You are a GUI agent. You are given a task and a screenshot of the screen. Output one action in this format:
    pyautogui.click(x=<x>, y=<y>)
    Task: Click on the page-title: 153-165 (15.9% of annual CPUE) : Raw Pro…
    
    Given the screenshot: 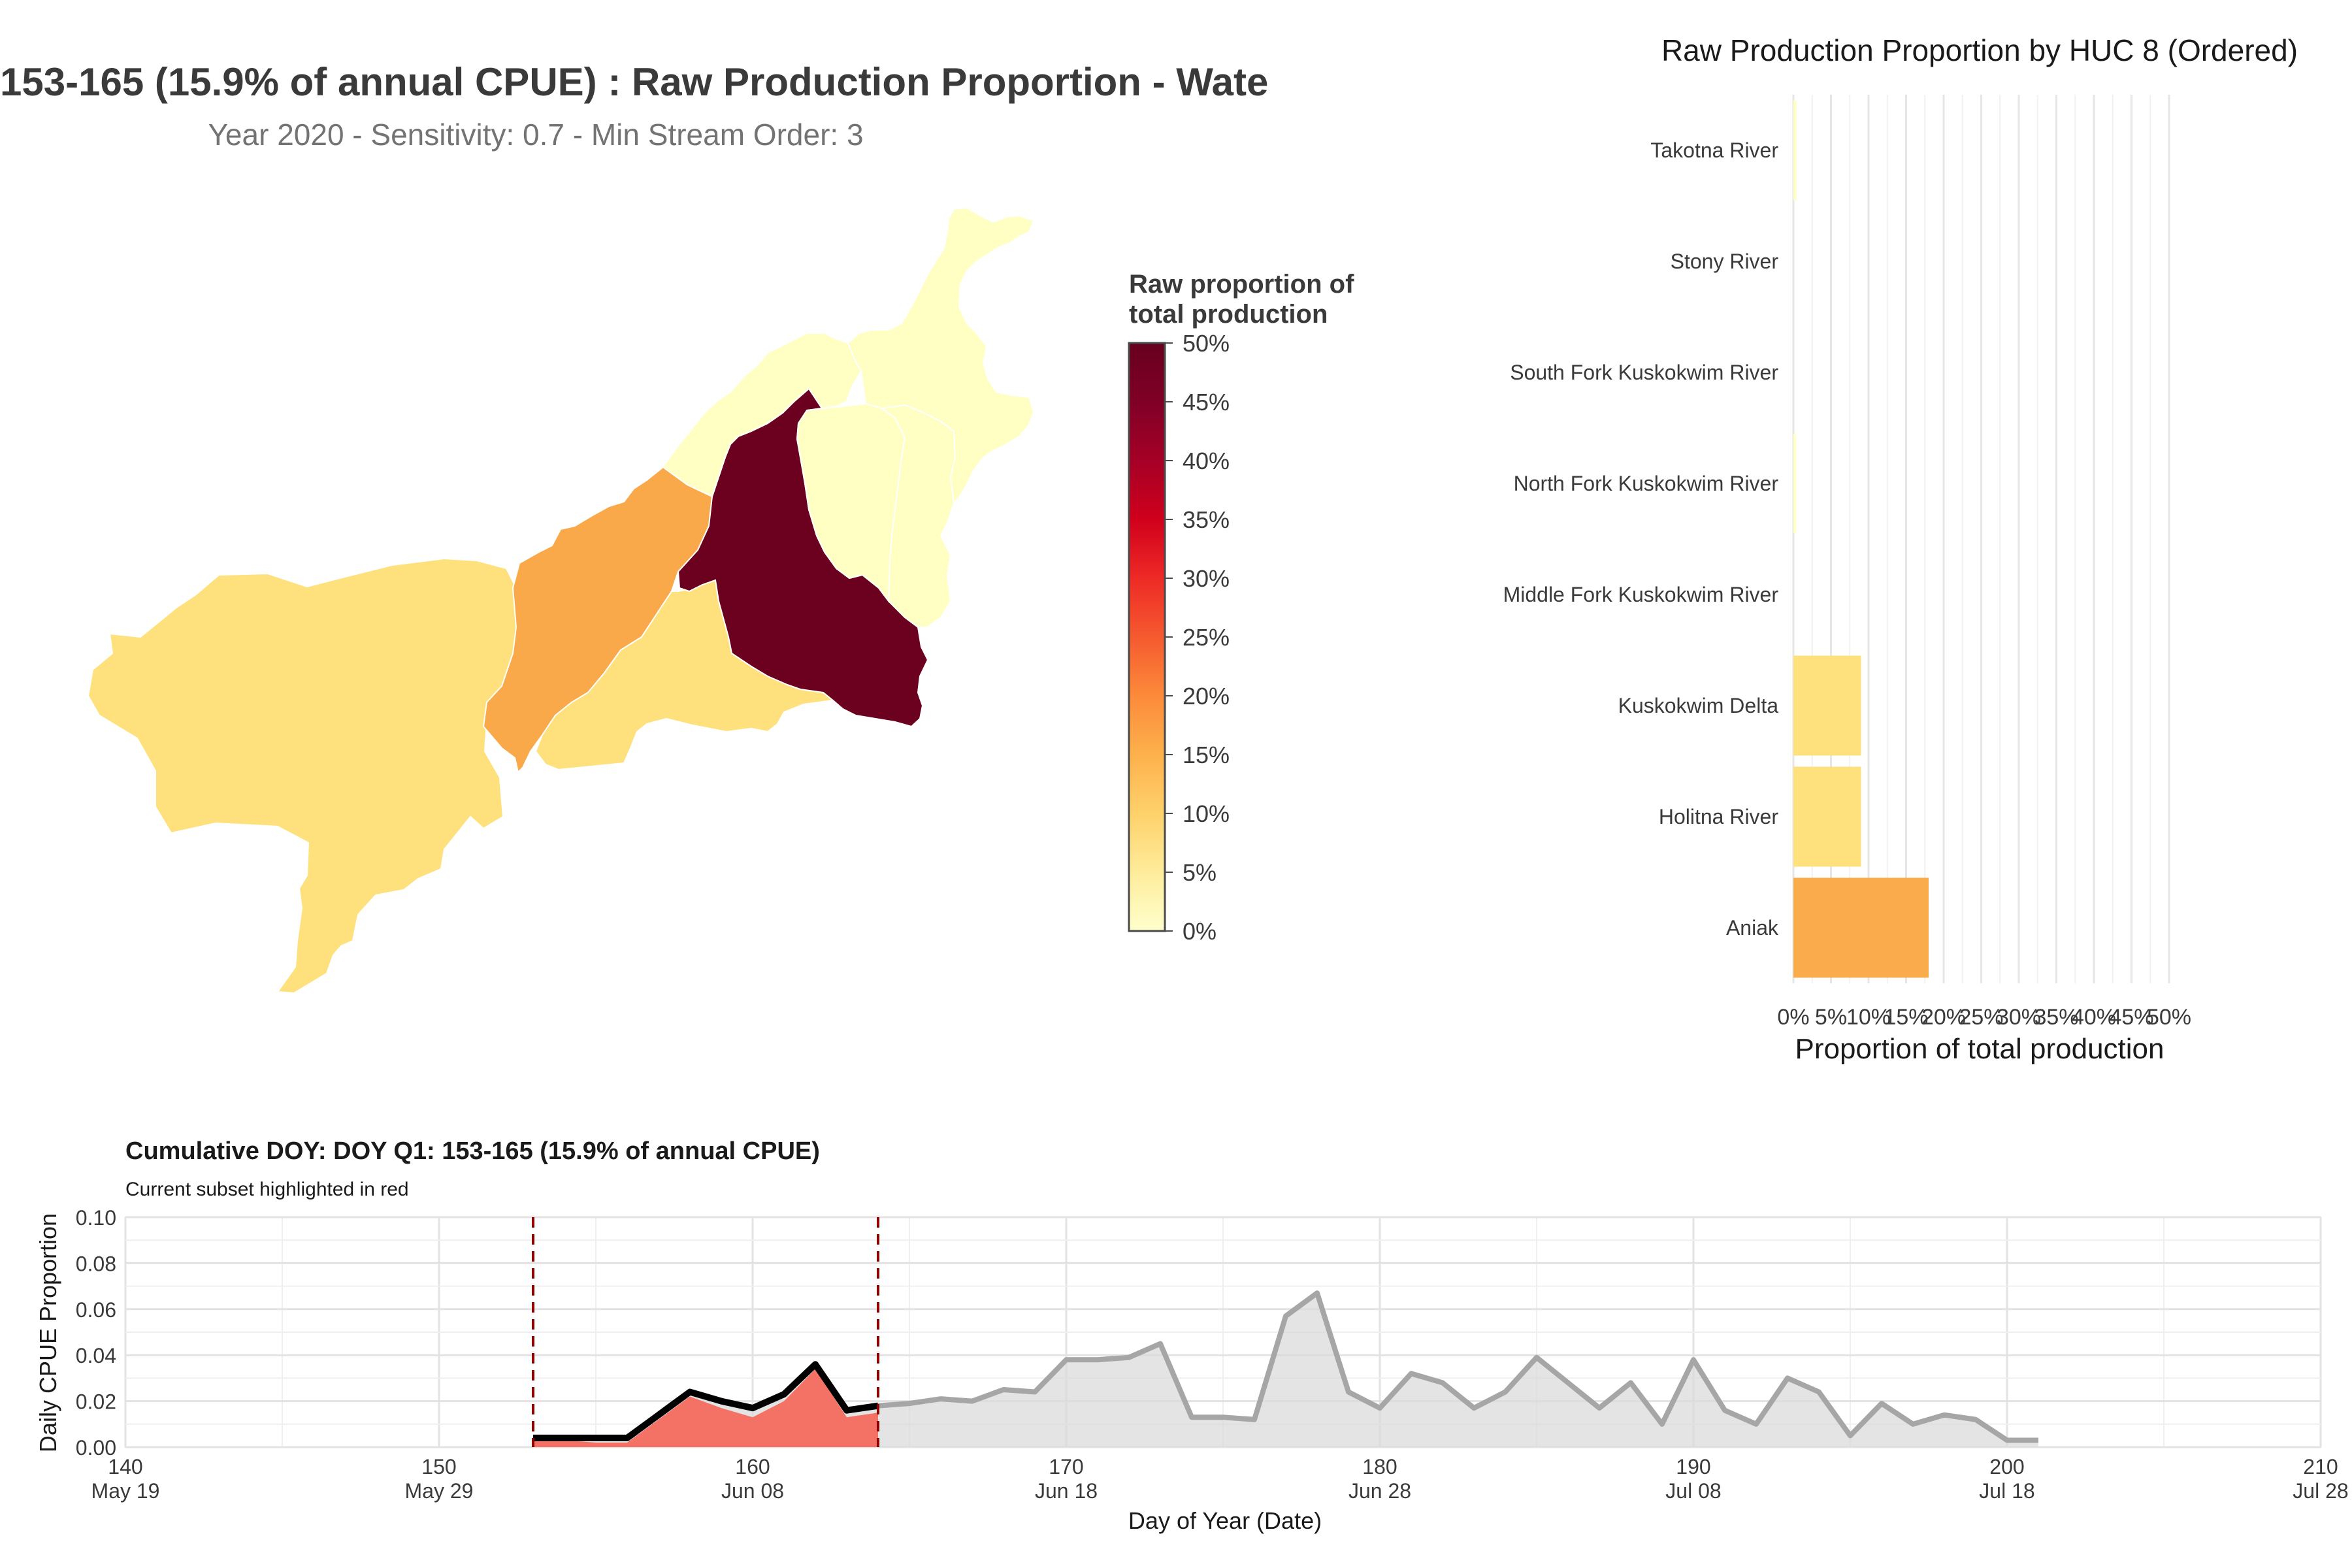 What is the action you would take?
    pyautogui.click(x=634, y=82)
    